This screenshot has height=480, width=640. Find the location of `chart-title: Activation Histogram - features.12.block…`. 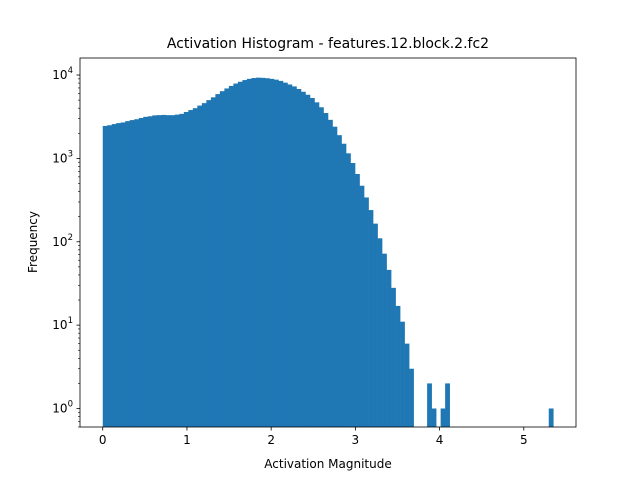

chart-title: Activation Histogram - features.12.block… is located at coordinates (328, 44).